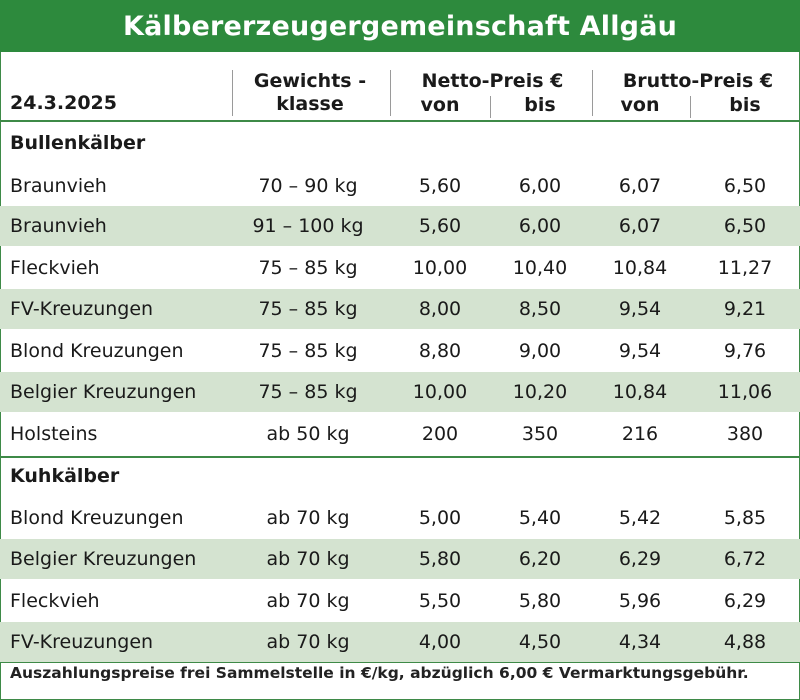 The image size is (800, 700). What do you see at coordinates (440, 105) in the screenshot?
I see `netto-von-header: von` at bounding box center [440, 105].